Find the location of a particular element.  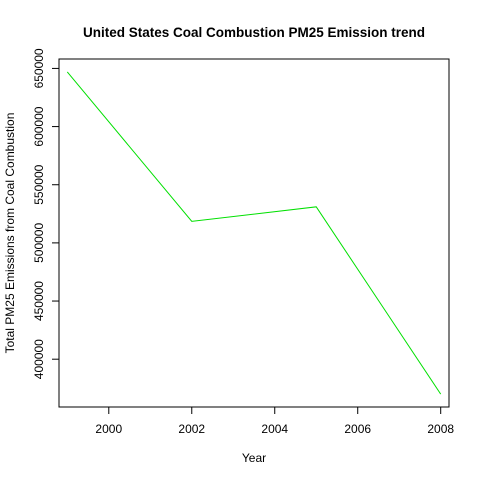

x-tick-label: 2002 is located at coordinates (191, 429).